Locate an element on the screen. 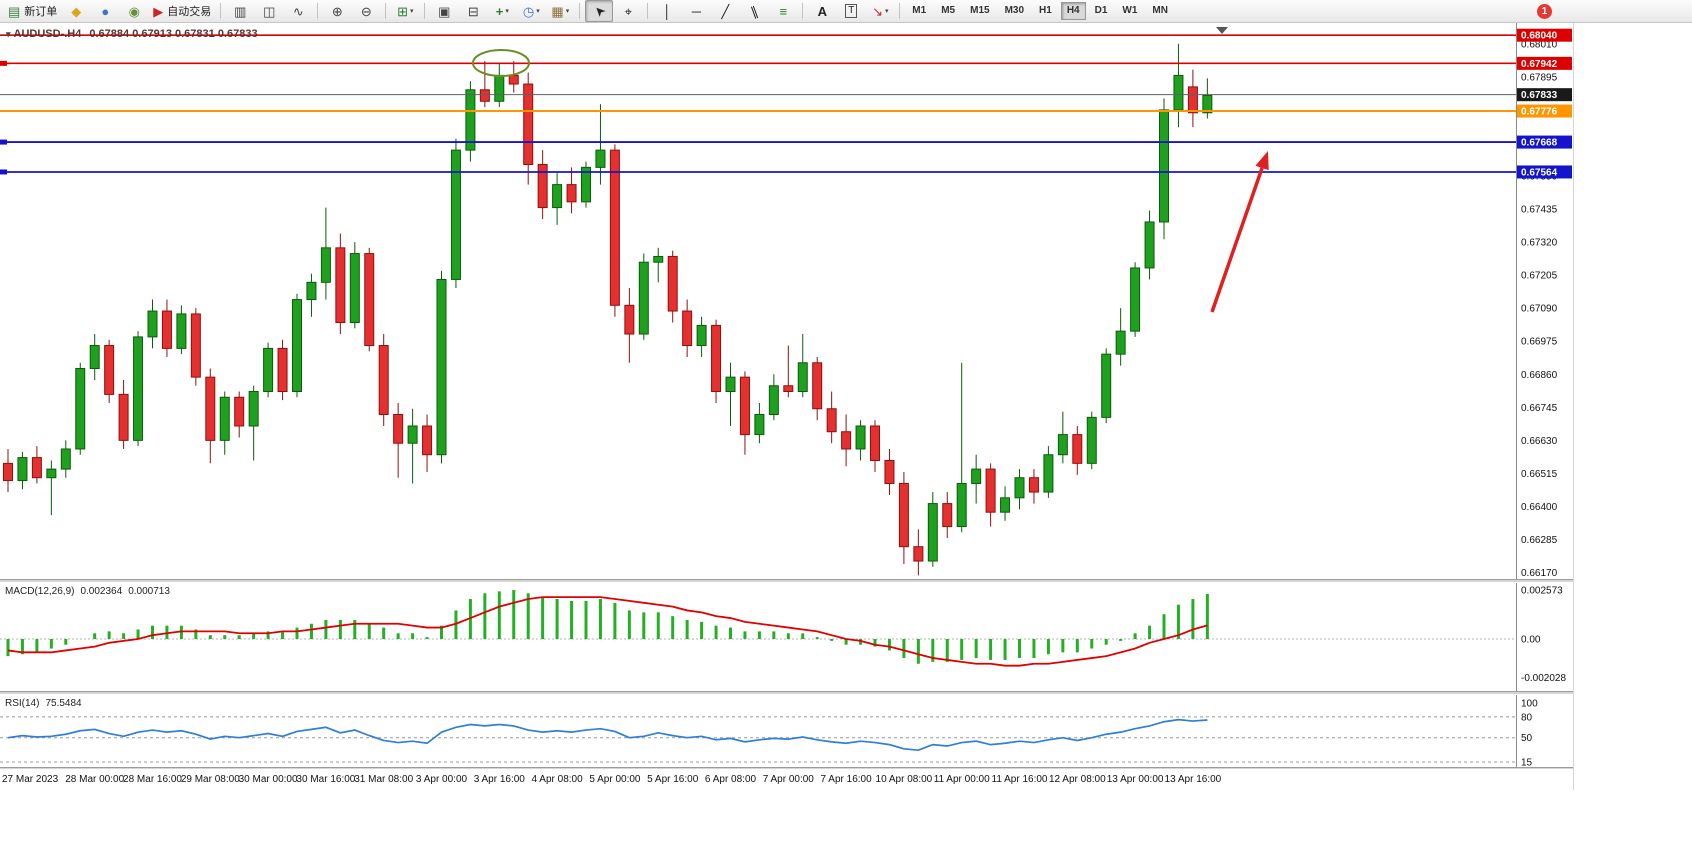  templates-icon: ▦ is located at coordinates (557, 11).